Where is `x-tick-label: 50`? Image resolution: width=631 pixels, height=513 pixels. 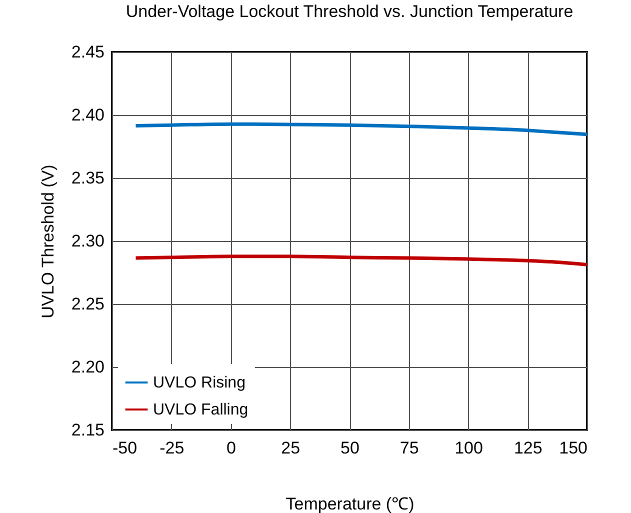
x-tick-label: 50 is located at coordinates (350, 448).